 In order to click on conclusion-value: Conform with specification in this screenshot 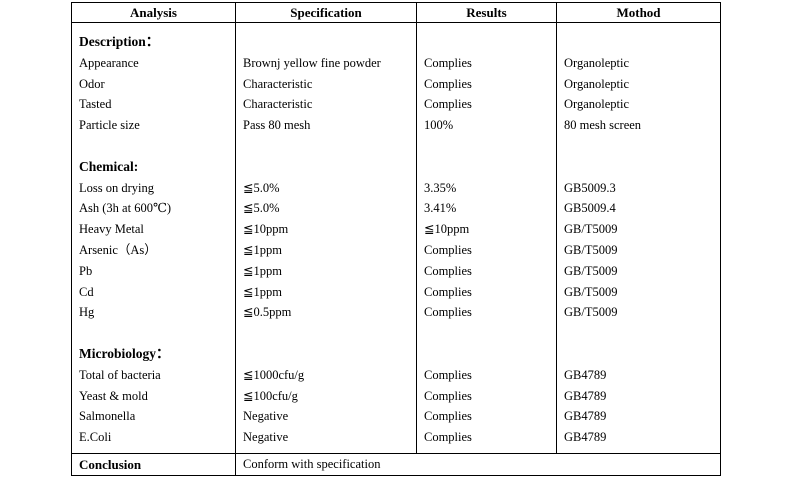, I will do `click(478, 464)`.